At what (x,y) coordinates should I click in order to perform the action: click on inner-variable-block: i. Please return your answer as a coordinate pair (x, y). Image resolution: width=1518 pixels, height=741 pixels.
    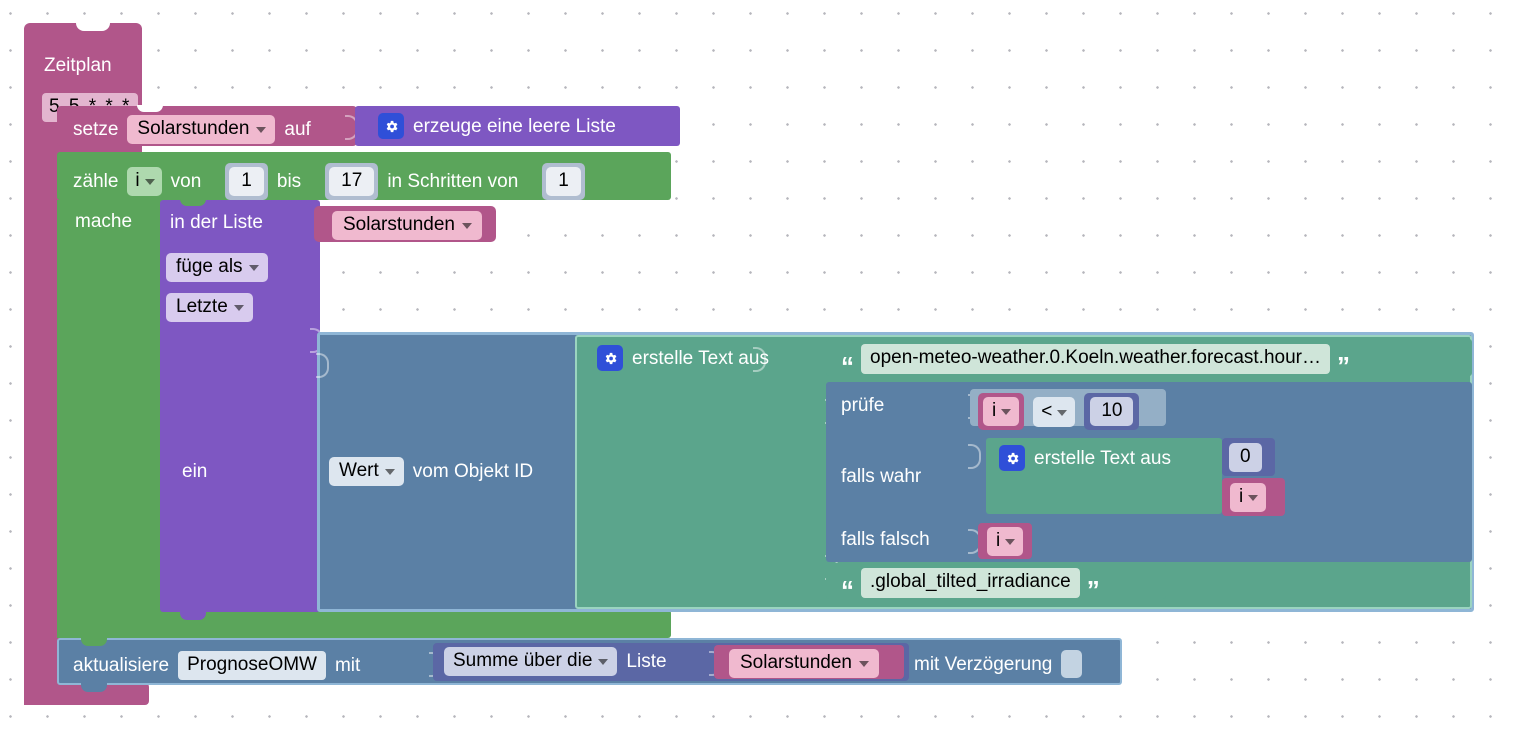
    Looking at the image, I should click on (1253, 497).